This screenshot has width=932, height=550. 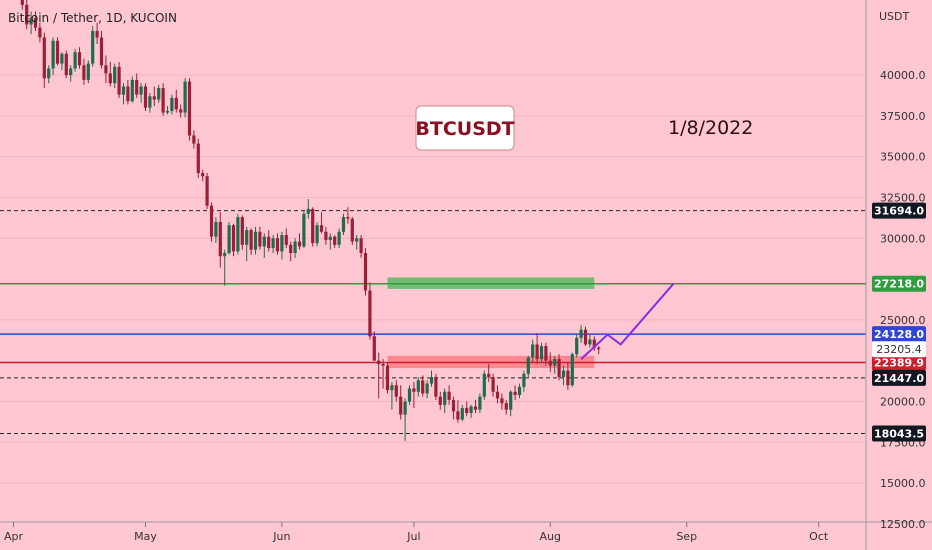 I want to click on title-box: BTCUSDT, so click(x=465, y=128).